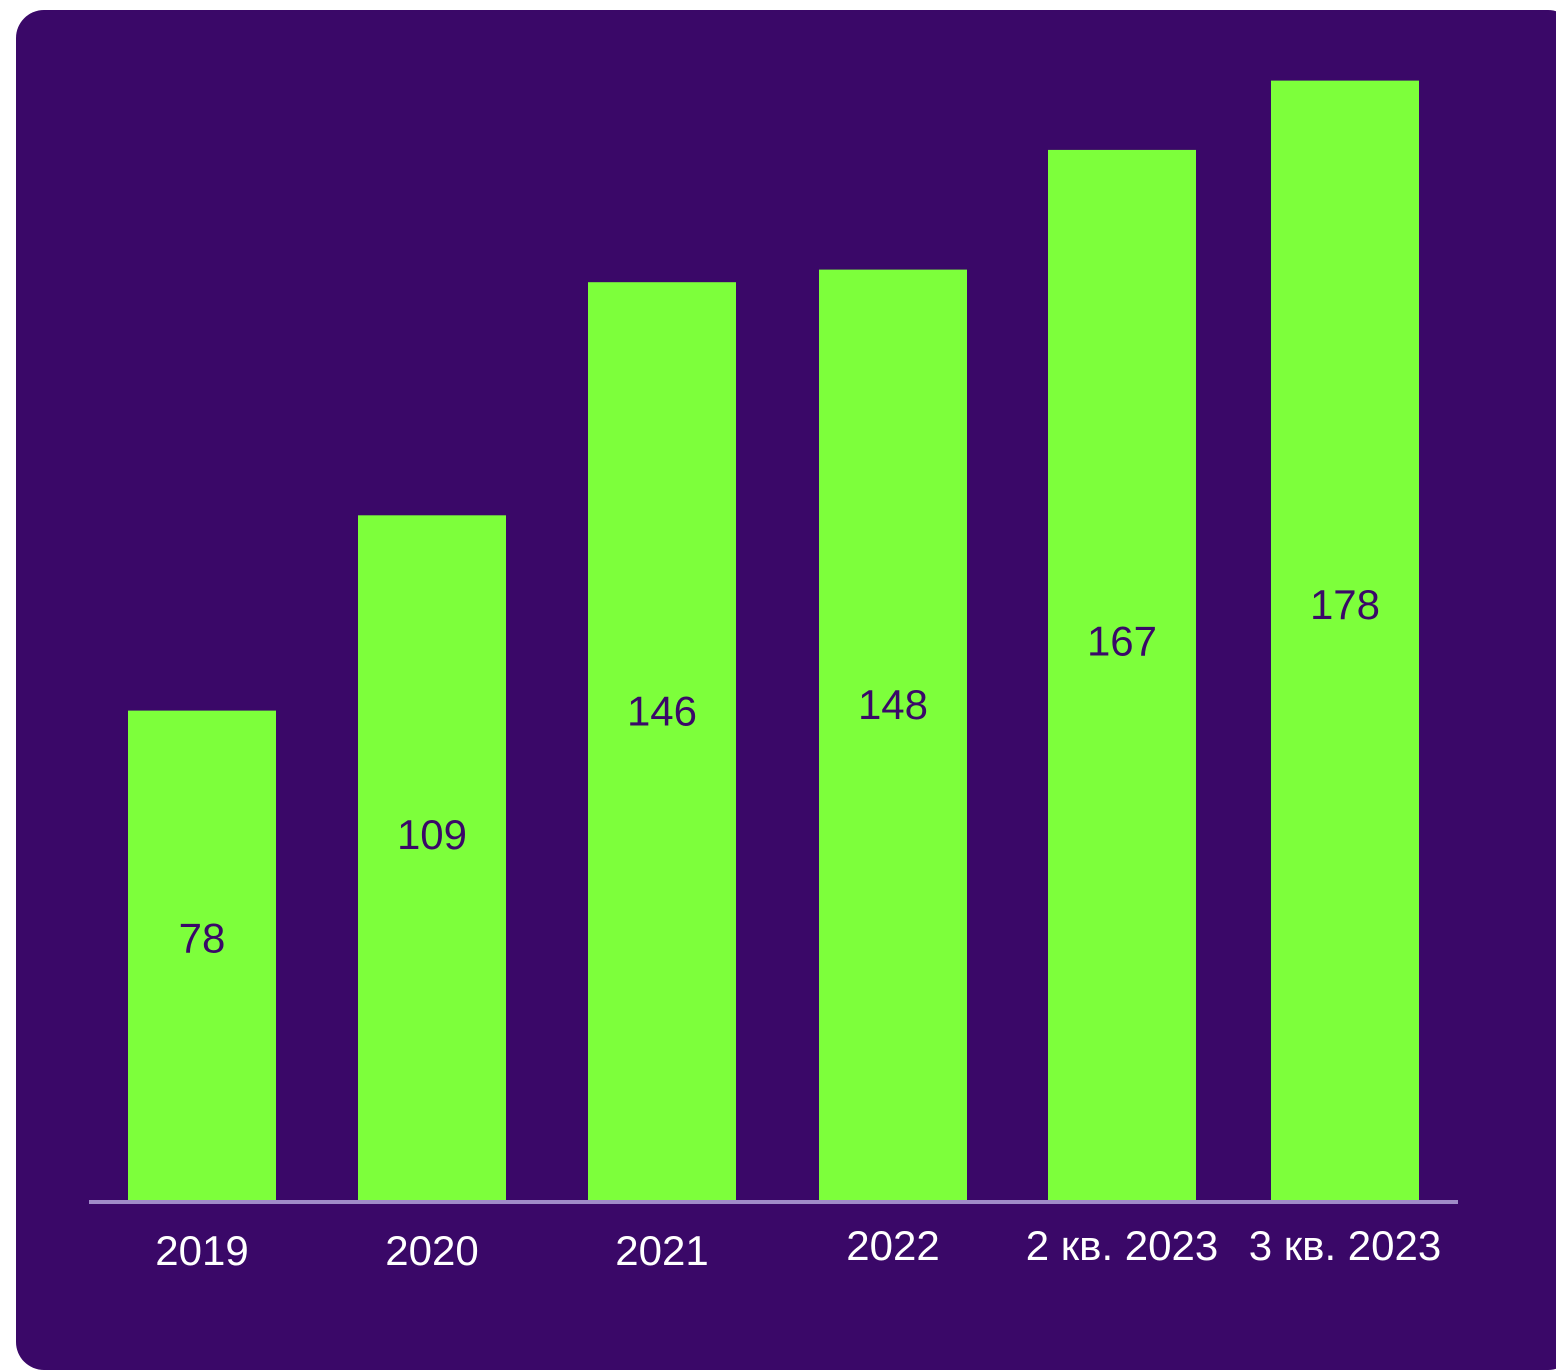  Describe the element at coordinates (201, 1250) in the screenshot. I see `category-label-1: 2019` at that location.